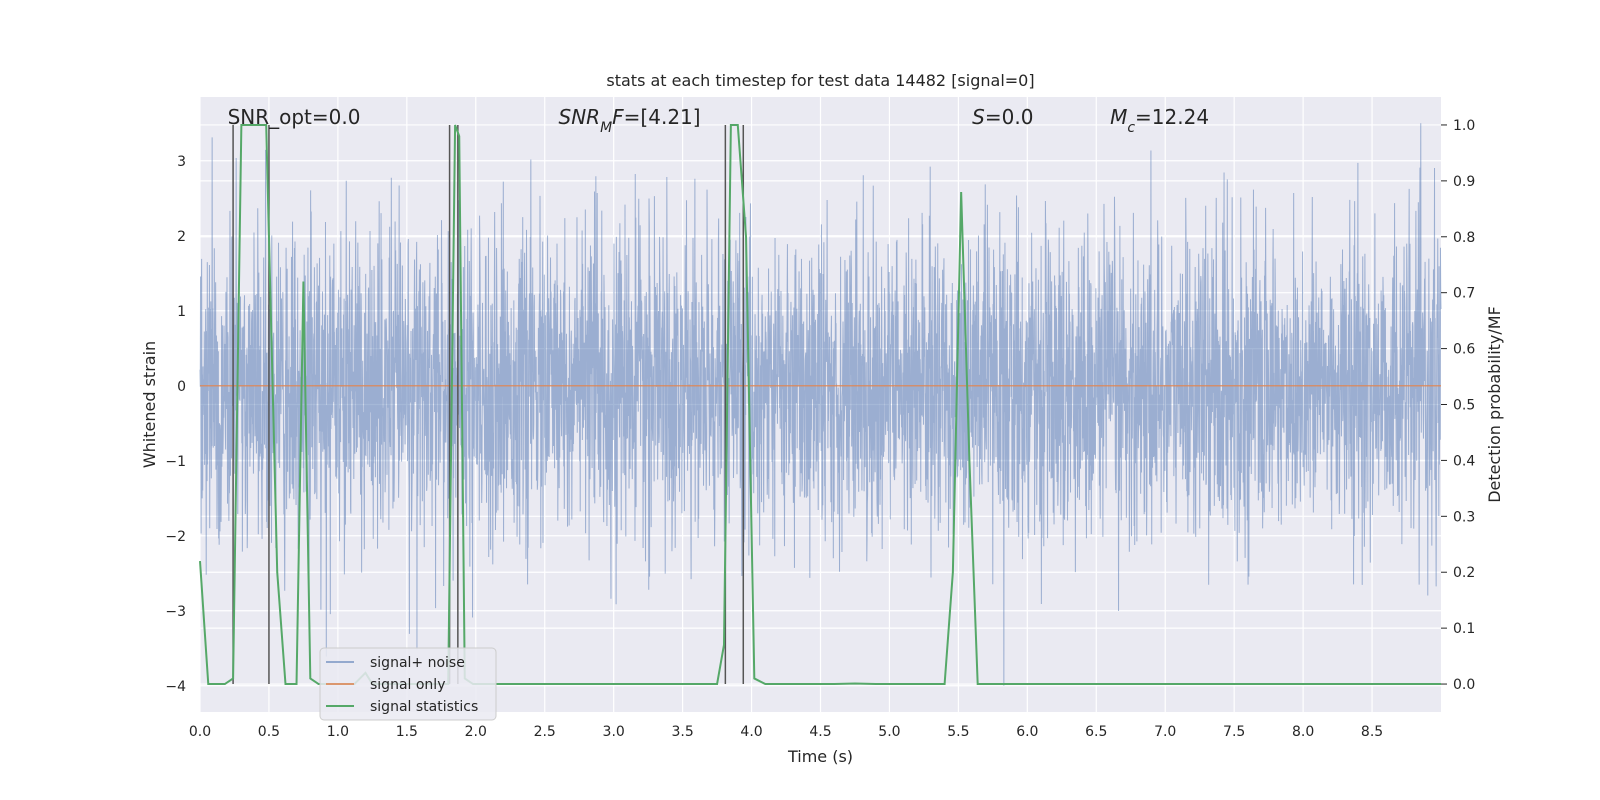  I want to click on y2-axis-label: Detection probability/MF, so click(1494, 404).